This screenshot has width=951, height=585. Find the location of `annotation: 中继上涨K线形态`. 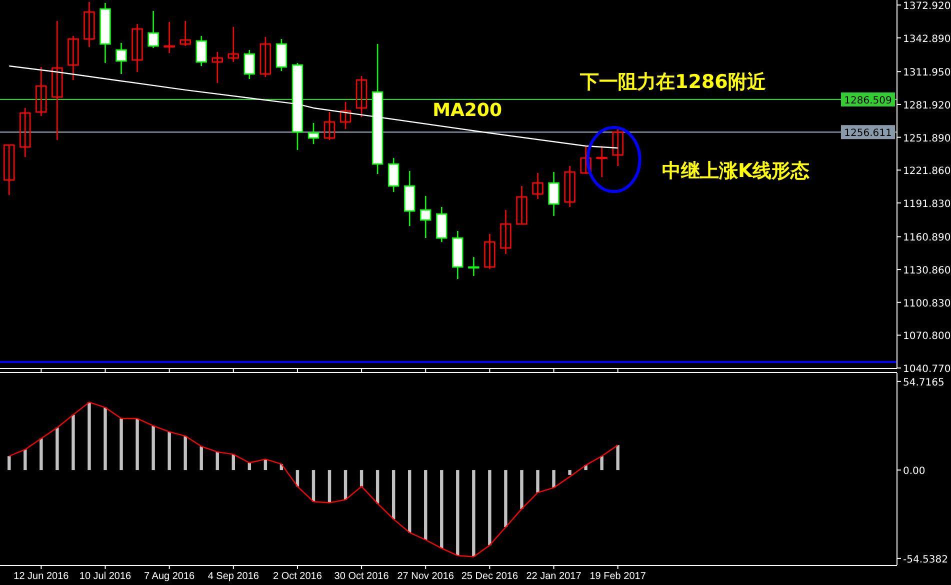

annotation: 中继上涨K线形态 is located at coordinates (736, 171).